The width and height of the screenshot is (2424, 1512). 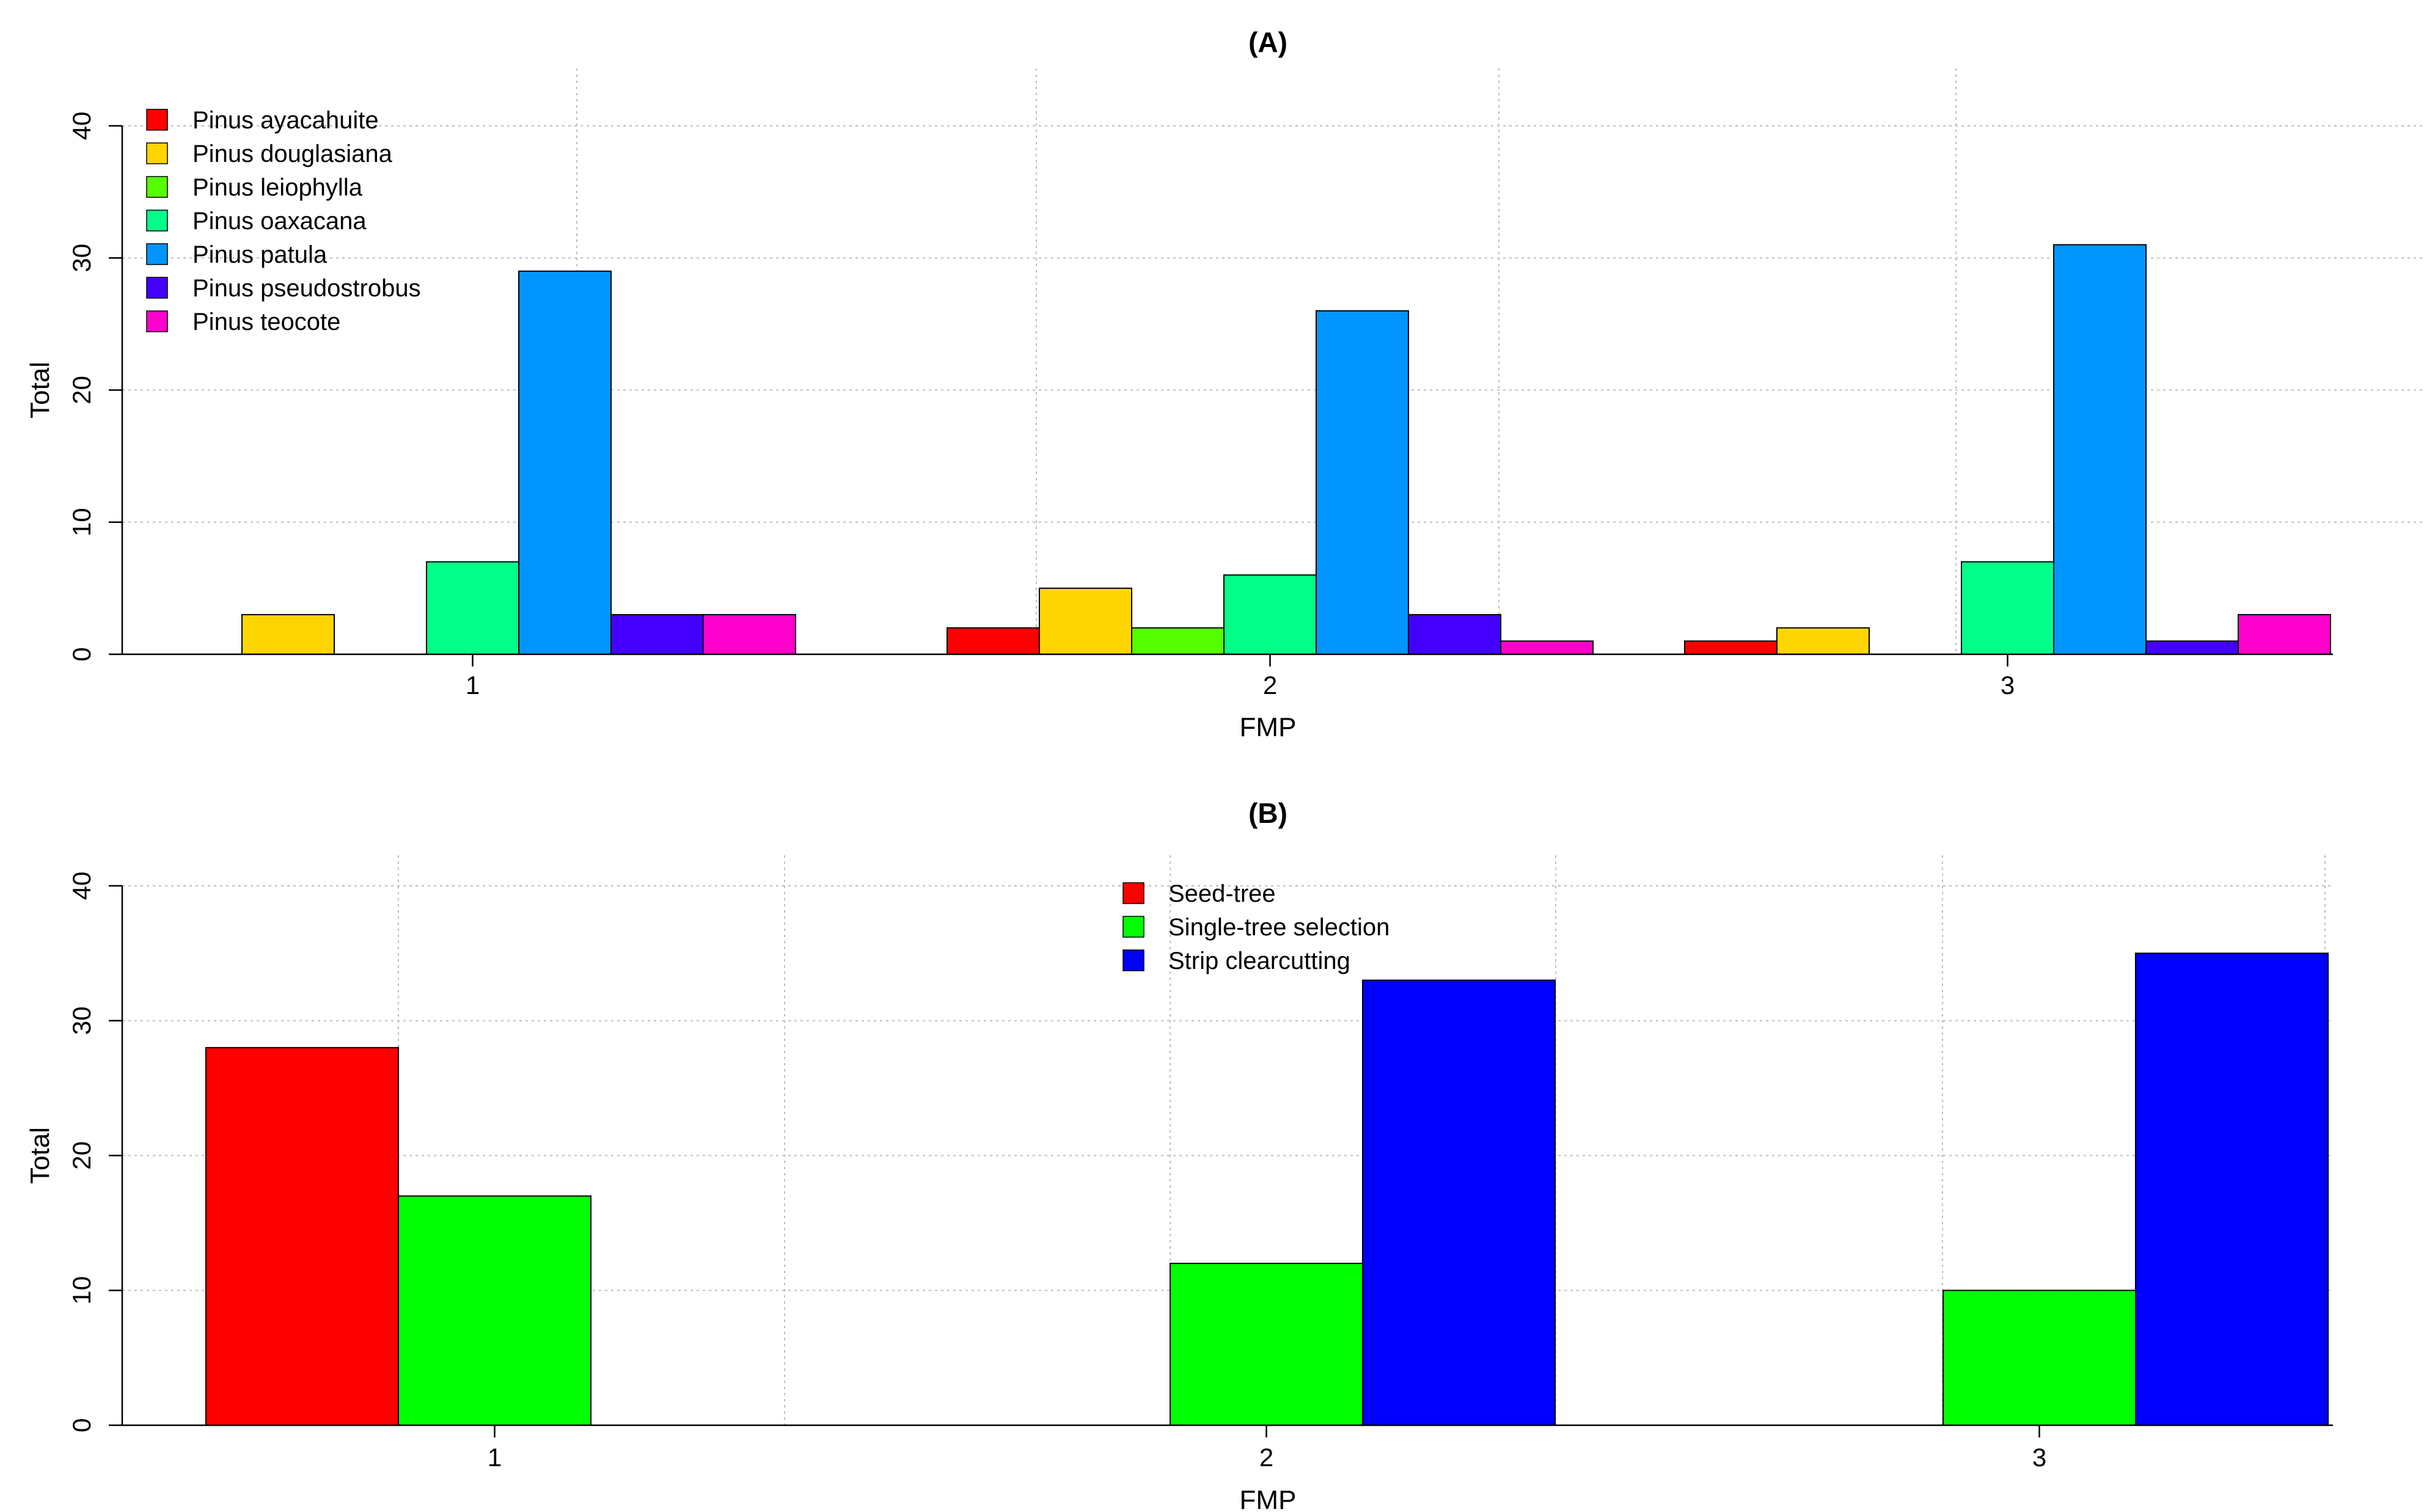 I want to click on chart-title: (B), so click(x=1267, y=813).